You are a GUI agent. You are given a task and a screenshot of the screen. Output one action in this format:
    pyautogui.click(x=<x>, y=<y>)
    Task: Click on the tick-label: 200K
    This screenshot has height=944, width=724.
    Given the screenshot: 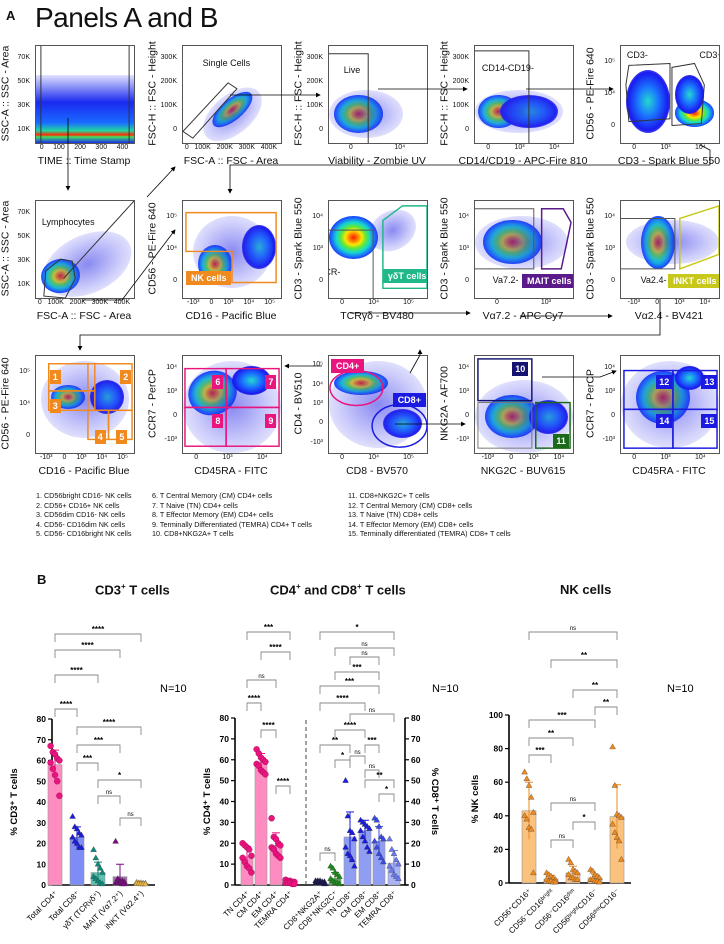 What is the action you would take?
    pyautogui.click(x=224, y=147)
    